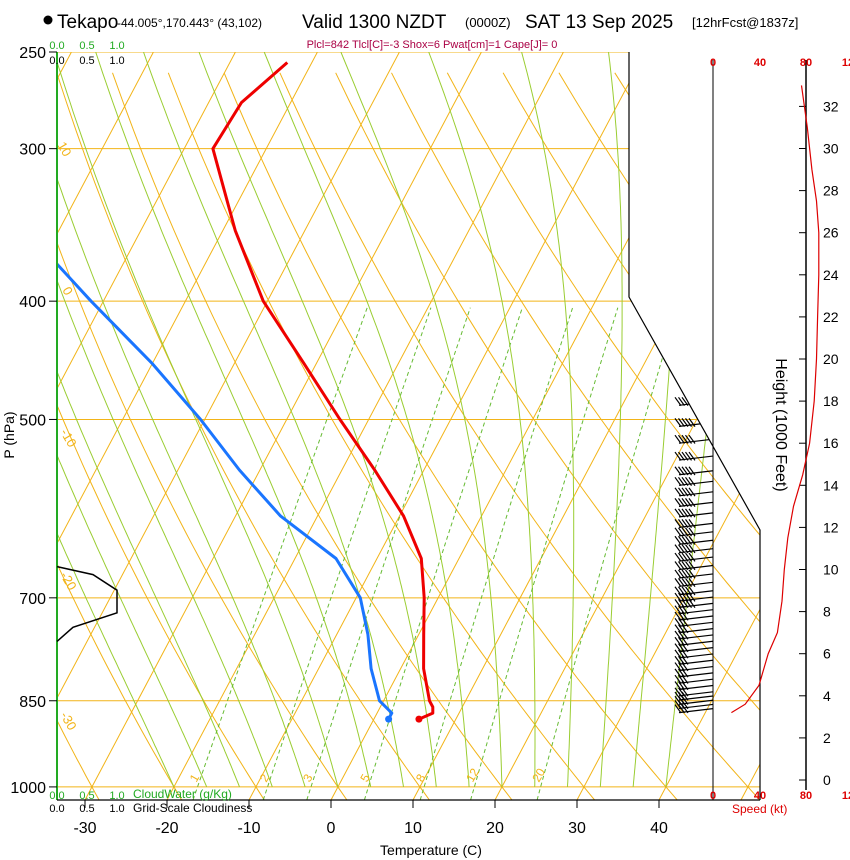 This screenshot has height=860, width=850. What do you see at coordinates (827, 780) in the screenshot?
I see `height-tick-label: 0` at bounding box center [827, 780].